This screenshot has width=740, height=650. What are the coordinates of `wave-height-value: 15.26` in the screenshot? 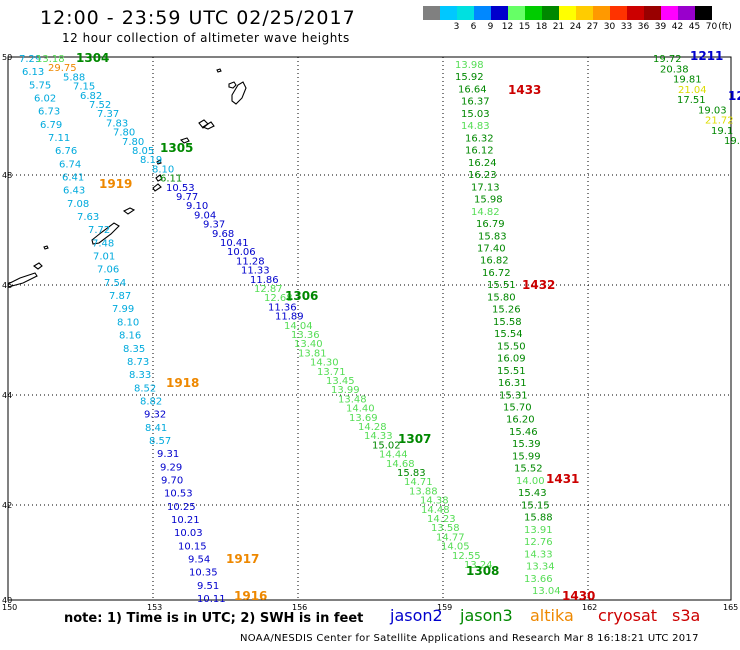 It's located at (506, 310).